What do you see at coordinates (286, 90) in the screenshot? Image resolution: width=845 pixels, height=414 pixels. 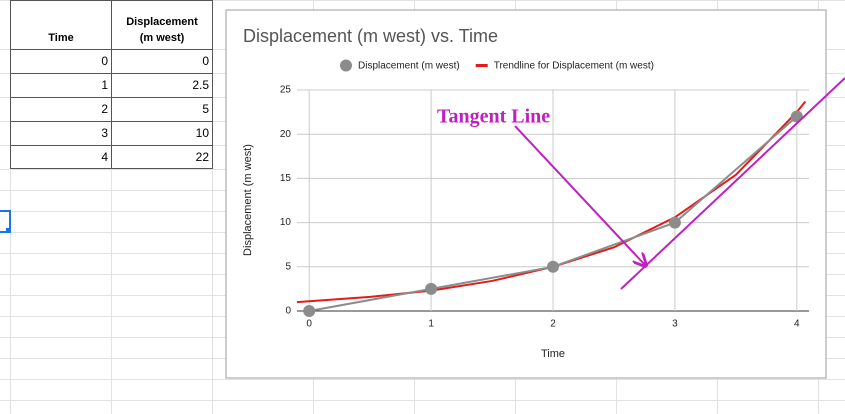 I see `y-tick-label: 25` at bounding box center [286, 90].